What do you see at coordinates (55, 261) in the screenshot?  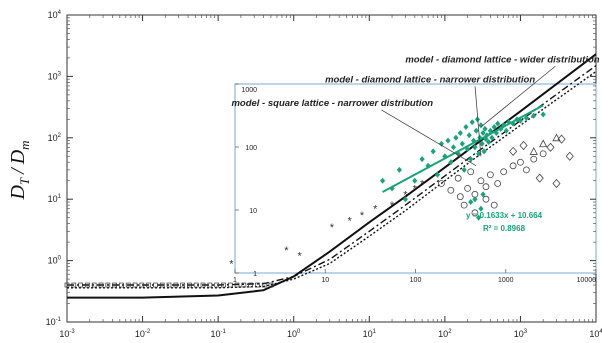 I see `y-tick-label: 100` at bounding box center [55, 261].